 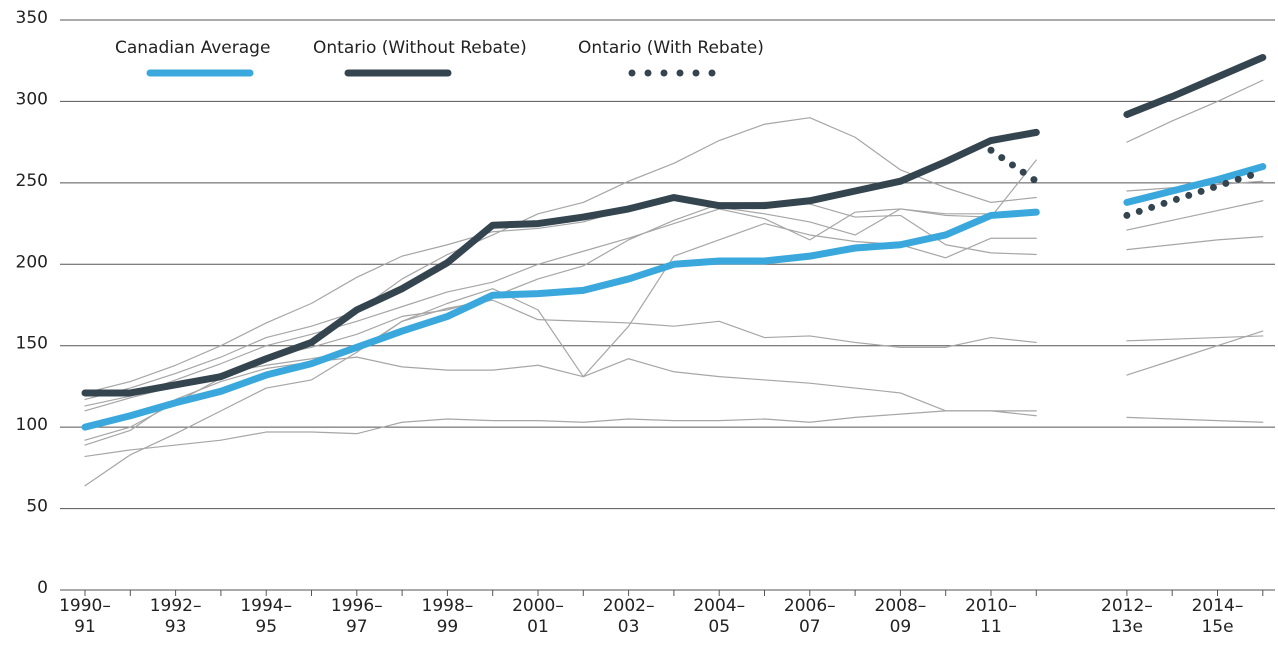 What do you see at coordinates (176, 616) in the screenshot?
I see `x-tick-label: 1992– 93` at bounding box center [176, 616].